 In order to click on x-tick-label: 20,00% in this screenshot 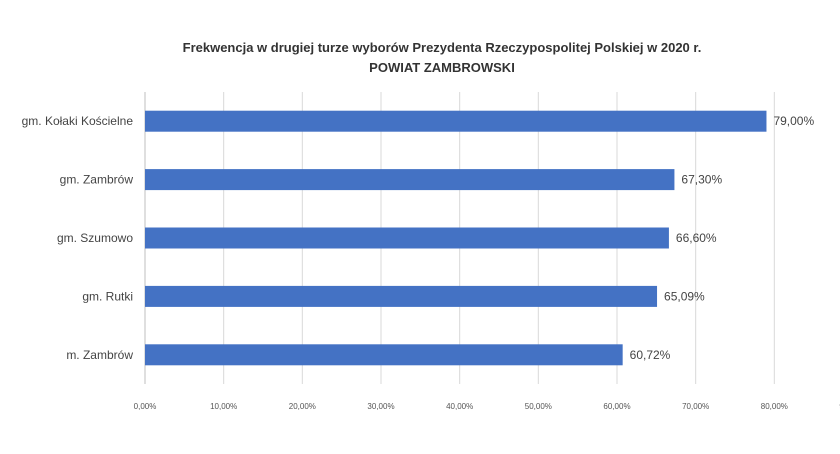, I will do `click(302, 406)`.